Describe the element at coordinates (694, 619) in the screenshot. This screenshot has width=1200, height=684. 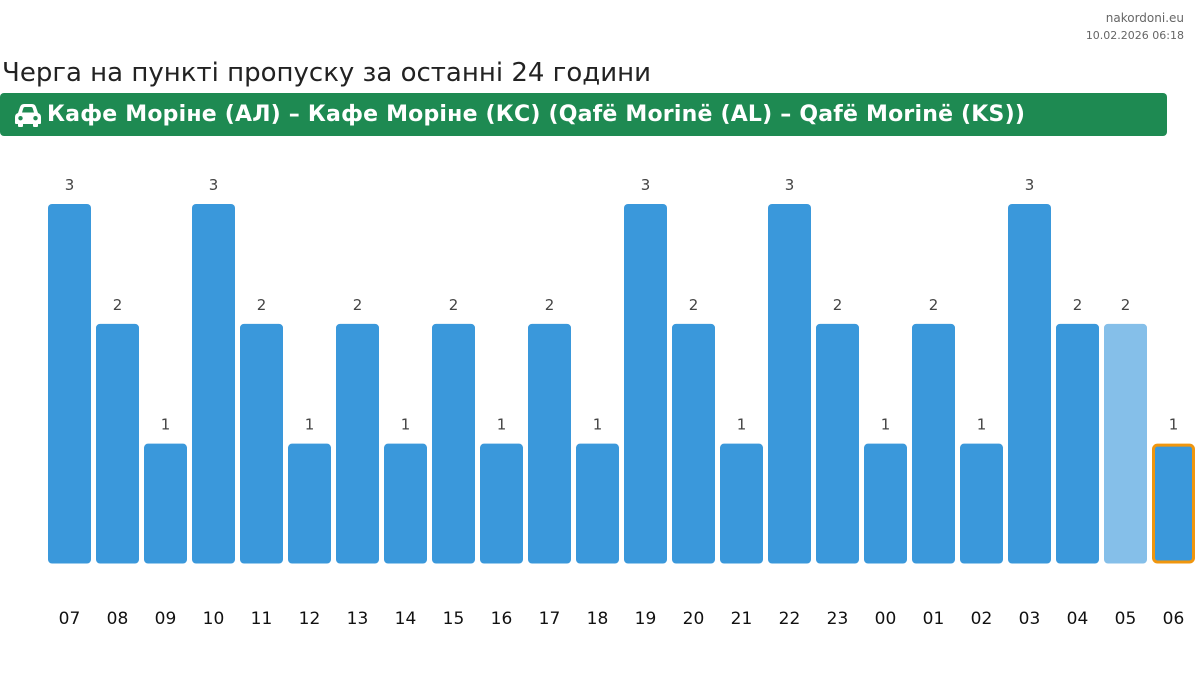
I see `x-tick-label: 20` at that location.